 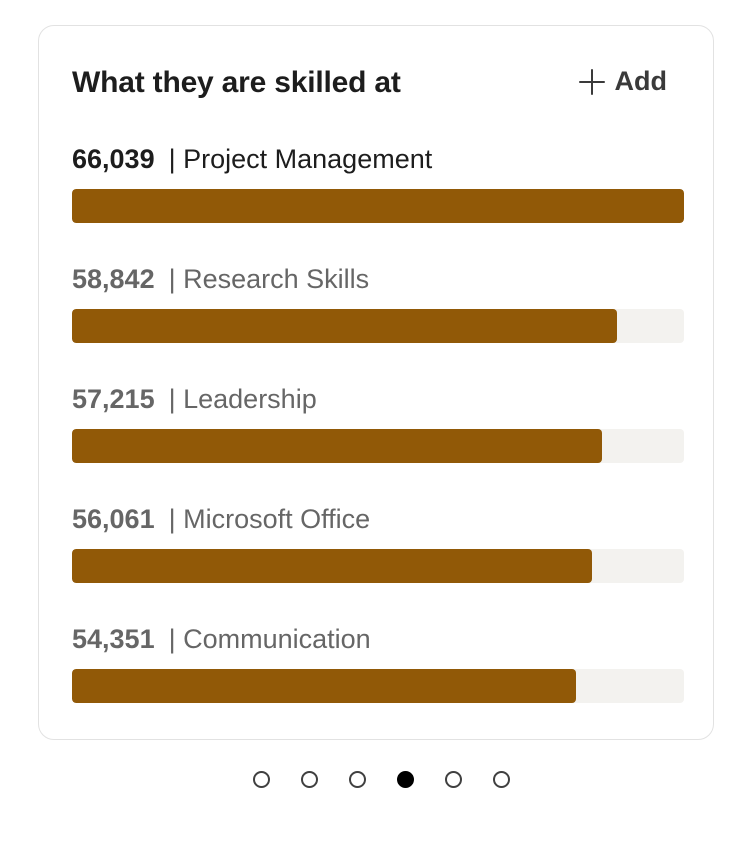 I want to click on skill-count: 57,215, so click(x=113, y=399).